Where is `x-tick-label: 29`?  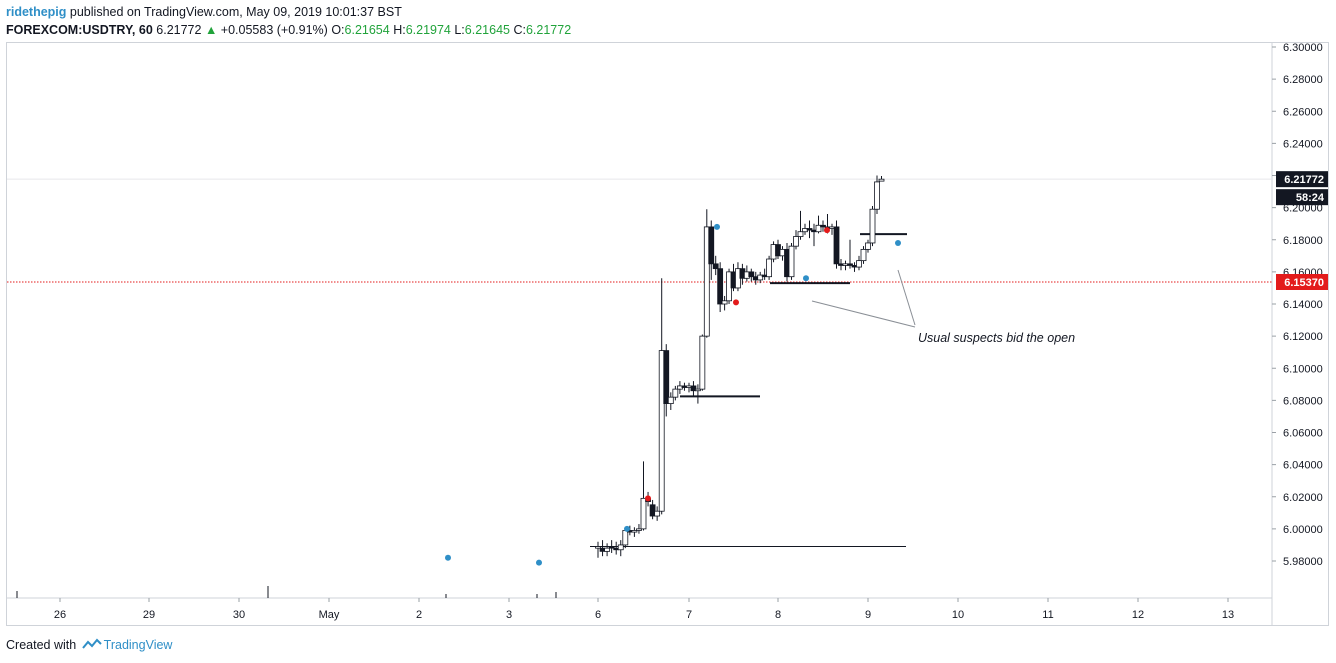
x-tick-label: 29 is located at coordinates (149, 615).